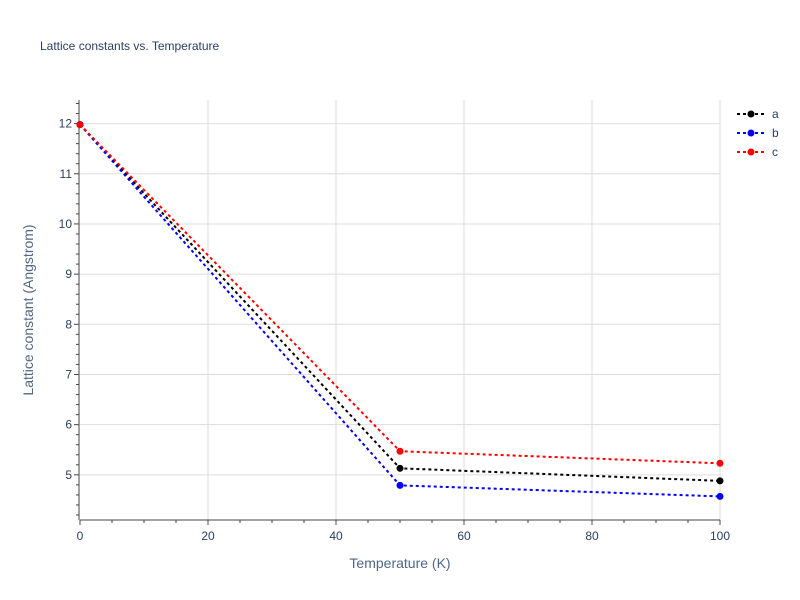  What do you see at coordinates (66, 224) in the screenshot?
I see `y-tick-label: 10` at bounding box center [66, 224].